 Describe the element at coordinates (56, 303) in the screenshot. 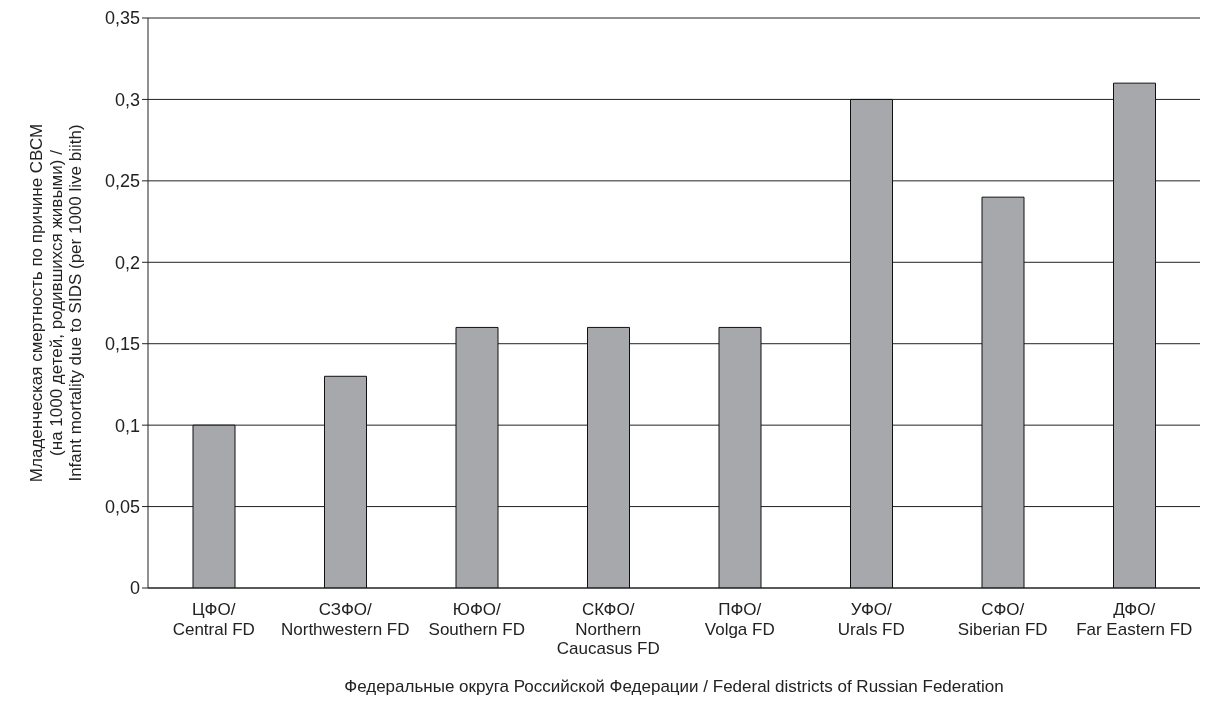

I see `y-axis-title: Младенческая смертность по причине СВСМ (на 1000 детей, родившихся живыми) / Infant mortality due to SIDS (per 1000 live biith)` at that location.